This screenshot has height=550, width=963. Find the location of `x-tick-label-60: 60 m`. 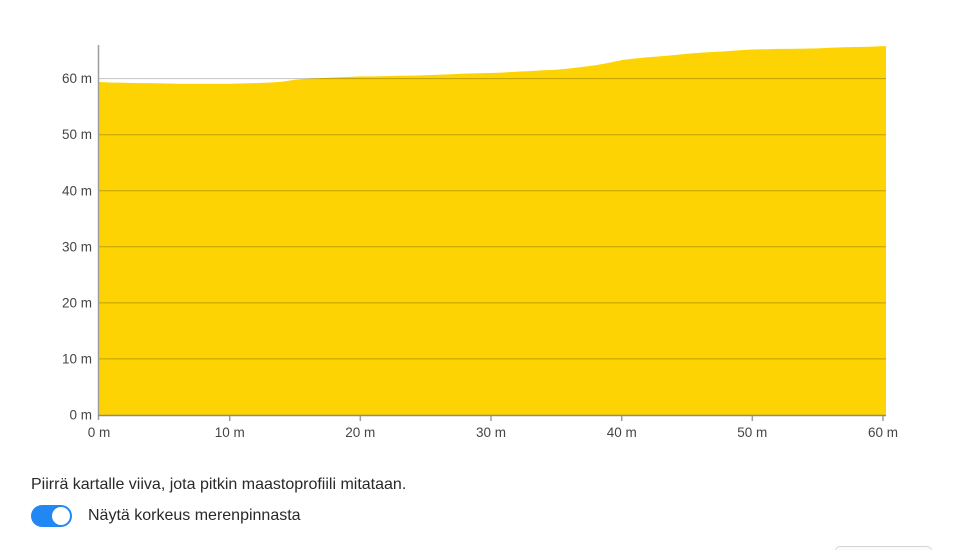

x-tick-label-60: 60 m is located at coordinates (883, 432).